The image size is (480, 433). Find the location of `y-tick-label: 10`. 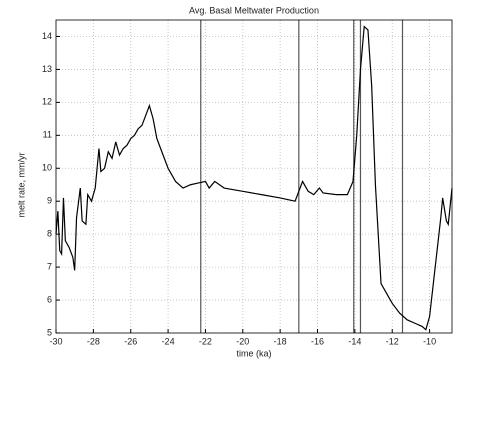

y-tick-label: 10 is located at coordinates (47, 168).